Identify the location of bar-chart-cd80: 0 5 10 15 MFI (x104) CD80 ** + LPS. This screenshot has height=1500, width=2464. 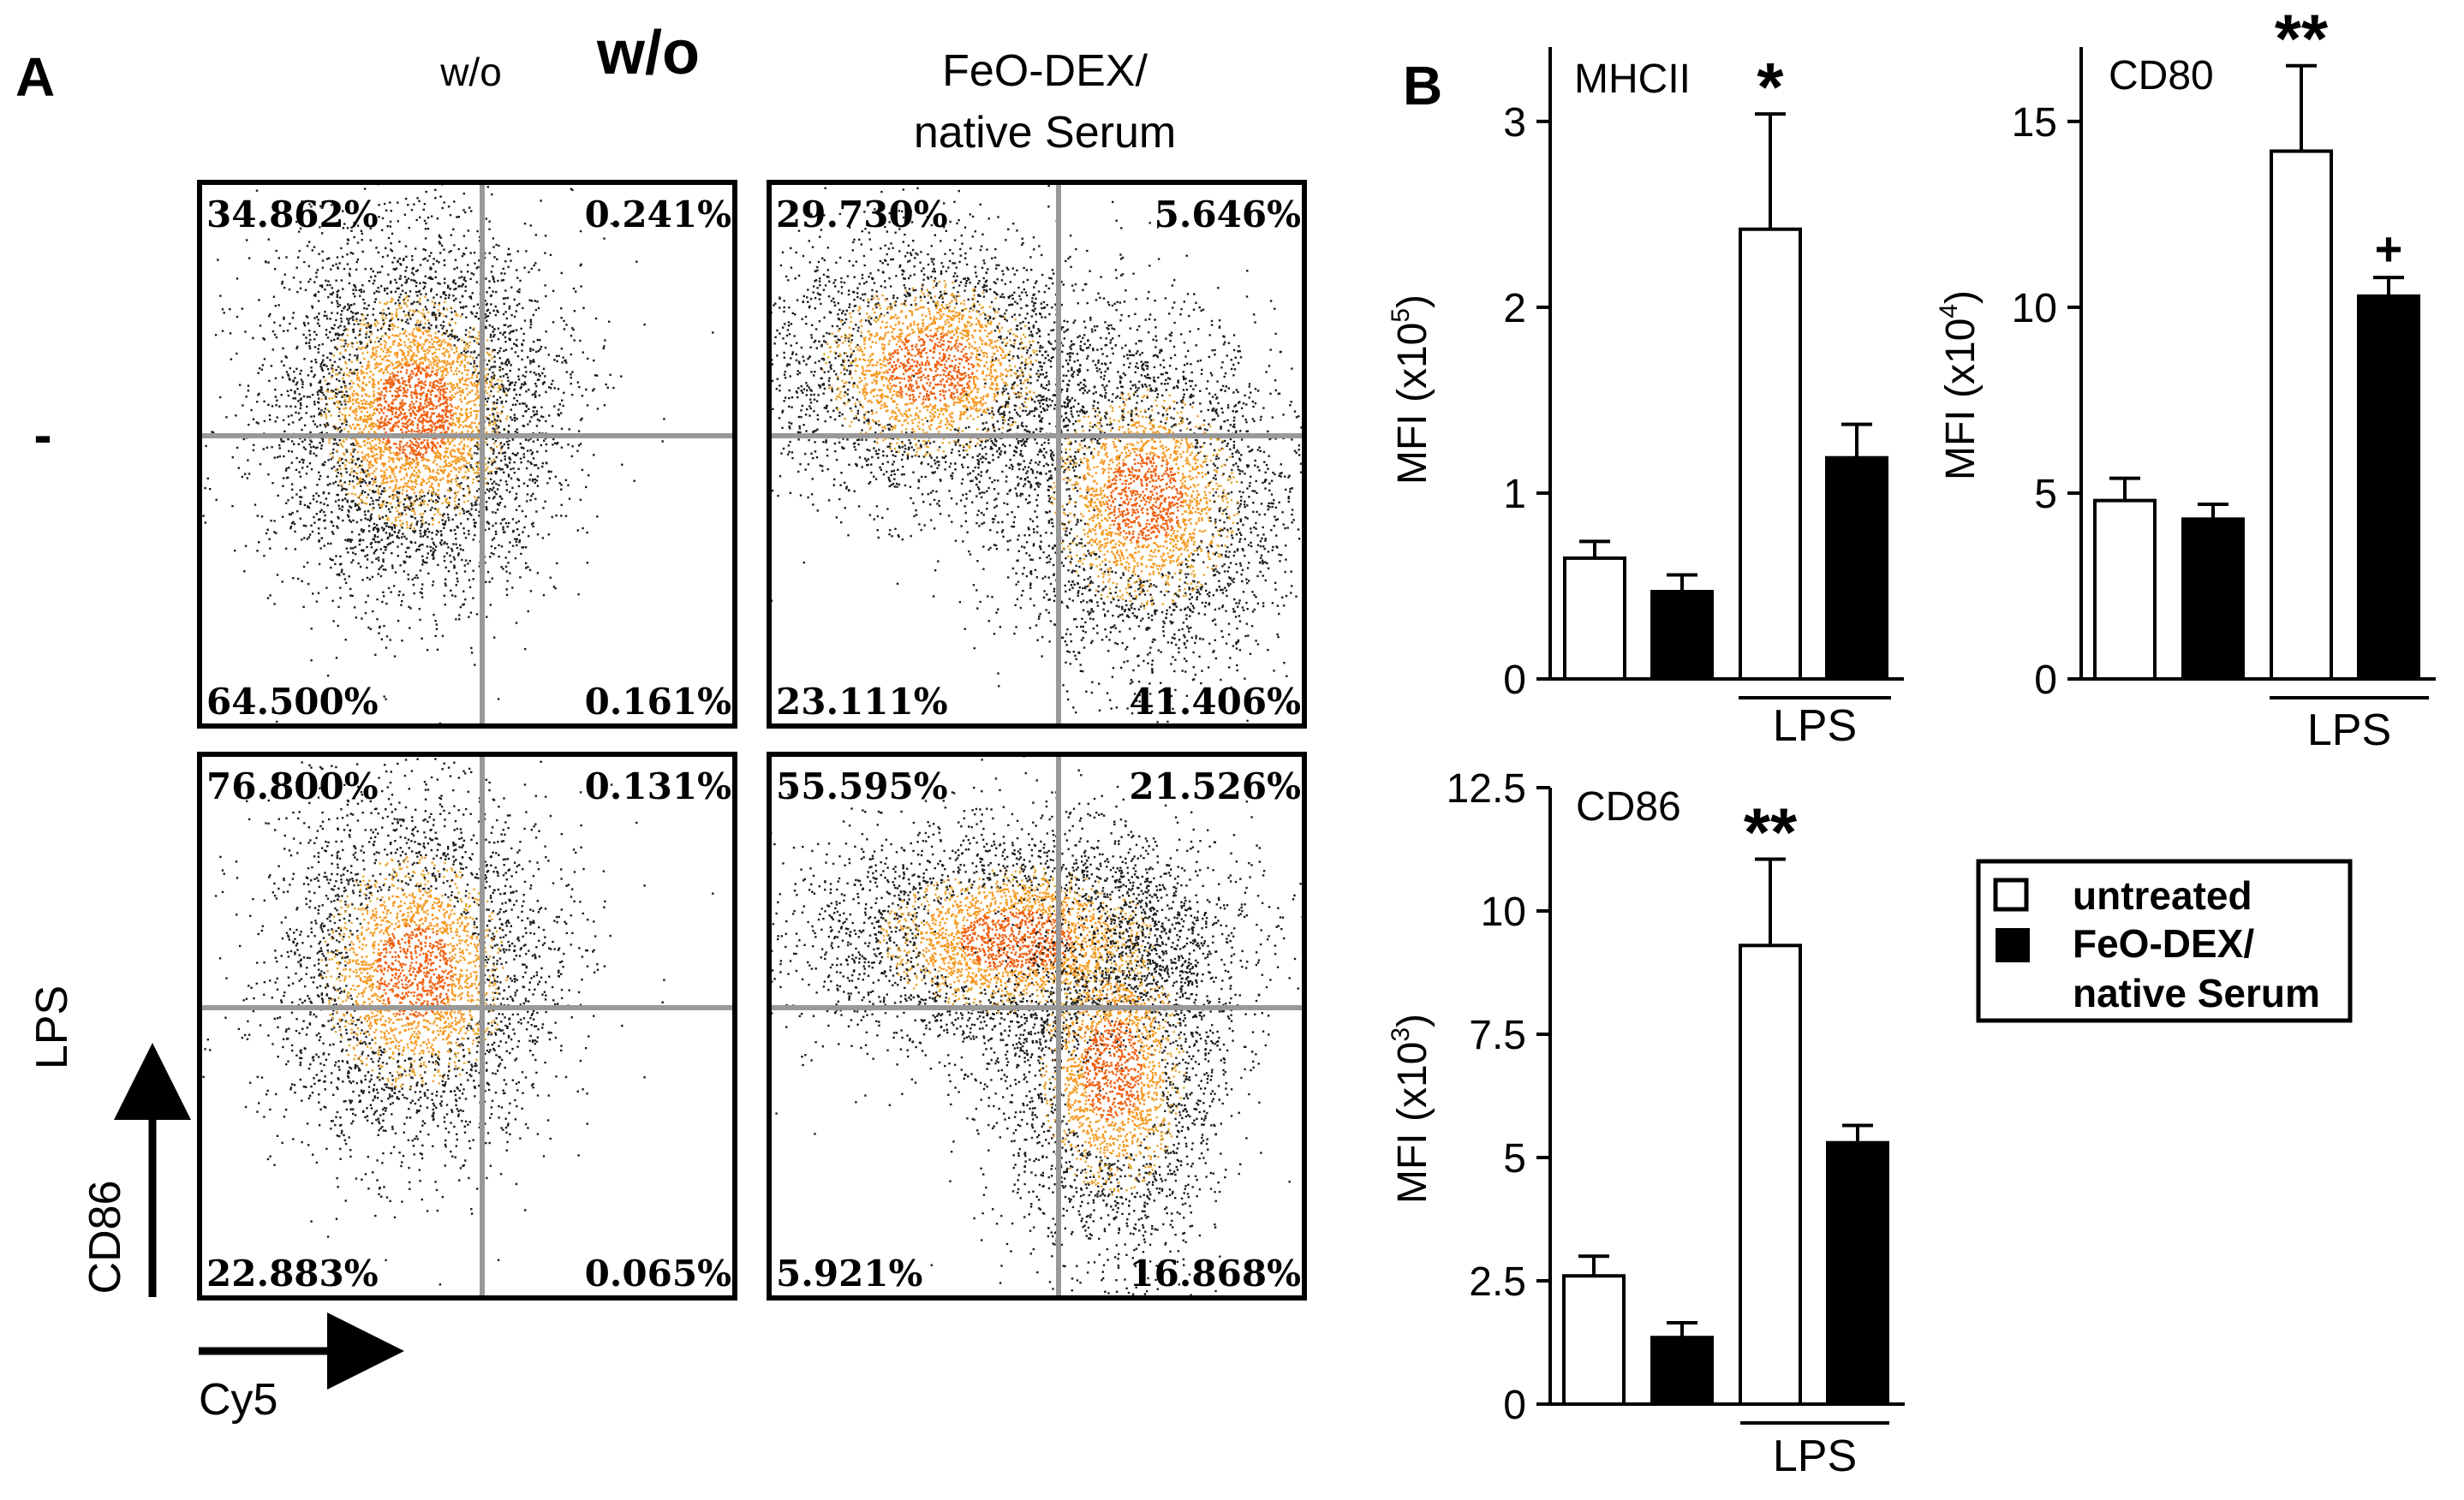
(2185, 378).